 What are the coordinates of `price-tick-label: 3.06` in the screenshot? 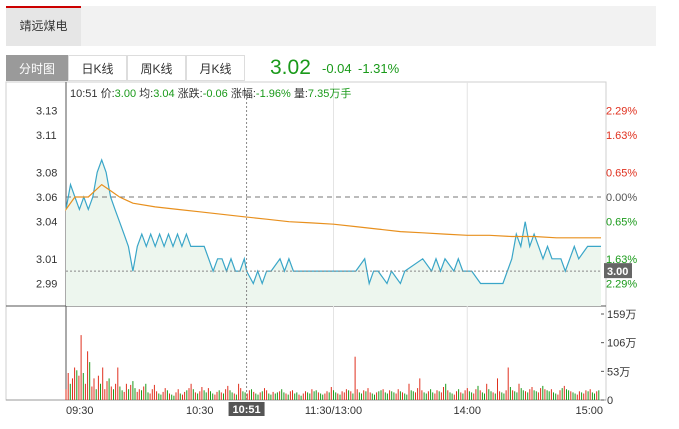 It's located at (46, 198).